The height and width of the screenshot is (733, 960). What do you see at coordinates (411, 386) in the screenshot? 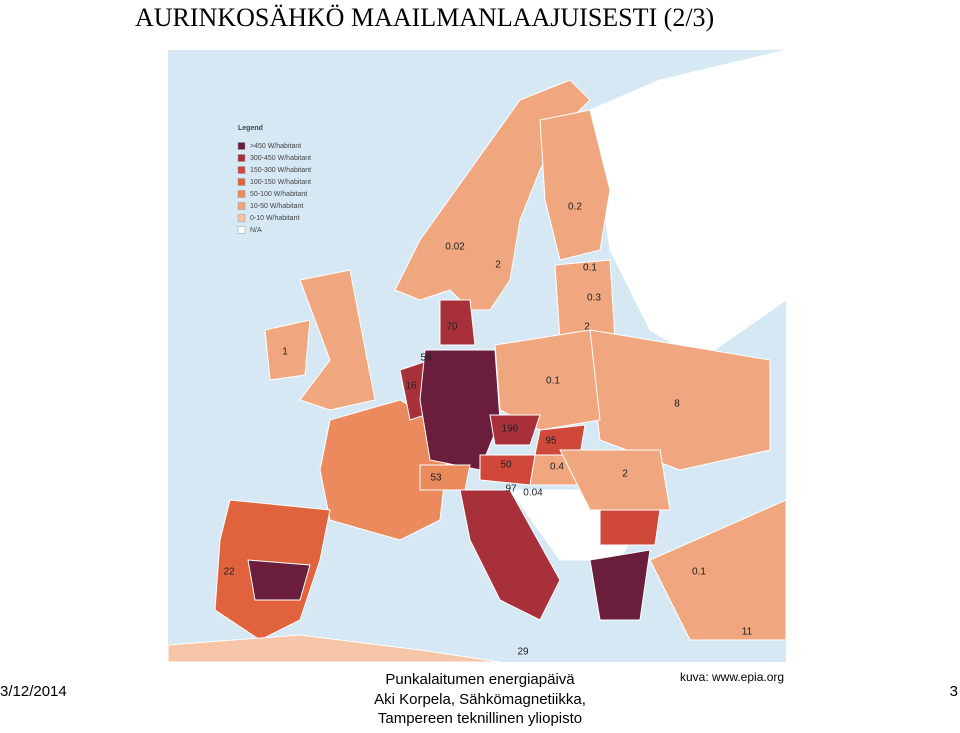
I see `region-label: 16` at bounding box center [411, 386].